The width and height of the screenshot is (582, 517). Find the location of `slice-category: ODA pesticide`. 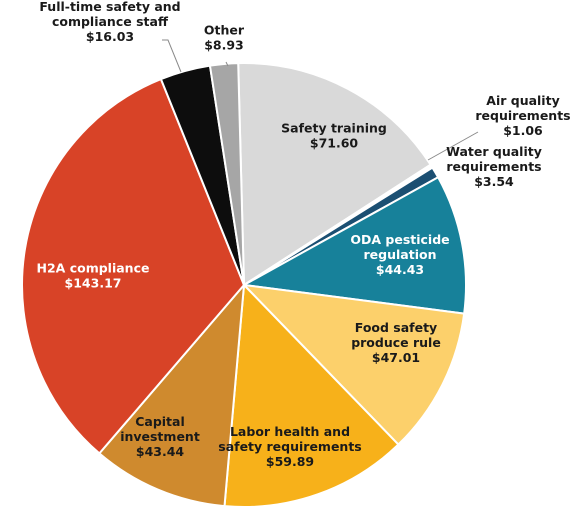

slice-category: ODA pesticide is located at coordinates (399, 239).